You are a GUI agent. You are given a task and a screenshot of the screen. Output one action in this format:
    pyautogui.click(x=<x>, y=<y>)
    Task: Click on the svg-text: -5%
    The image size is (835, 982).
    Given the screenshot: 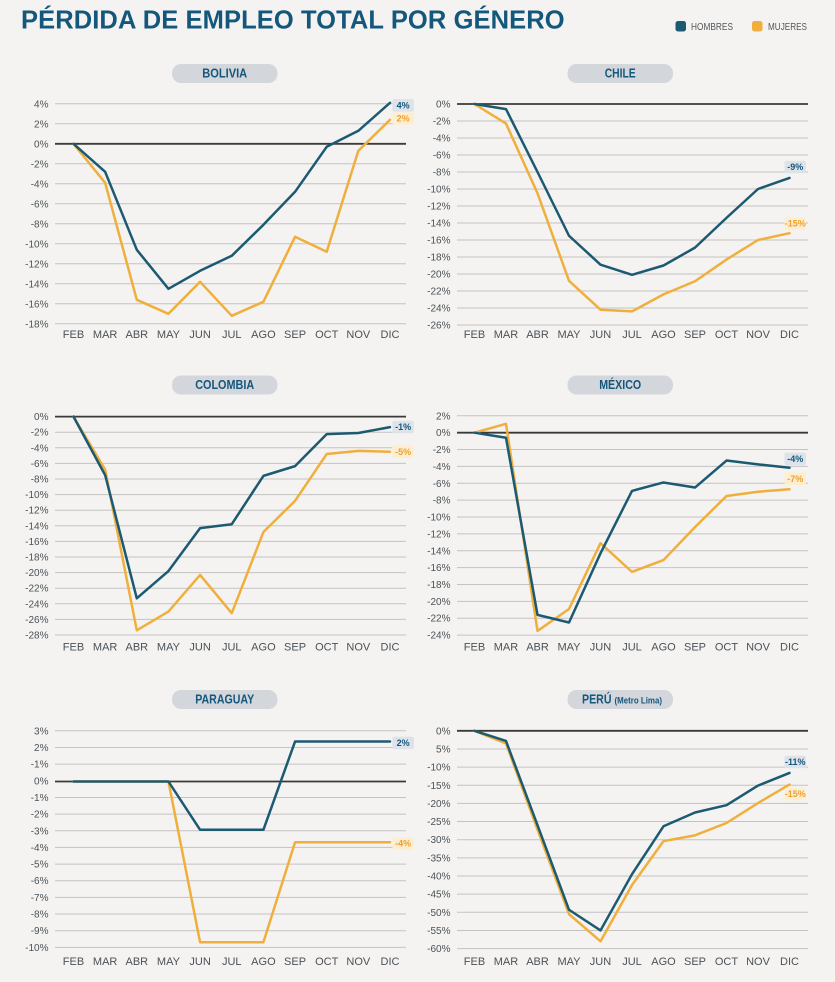 What is the action you would take?
    pyautogui.click(x=40, y=865)
    